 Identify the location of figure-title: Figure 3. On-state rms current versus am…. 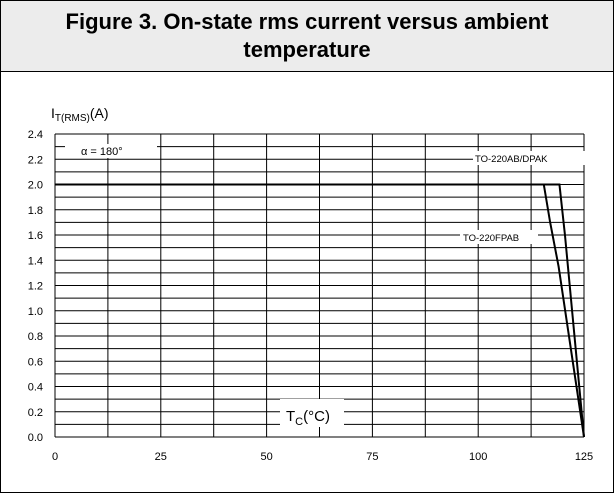
(307, 35).